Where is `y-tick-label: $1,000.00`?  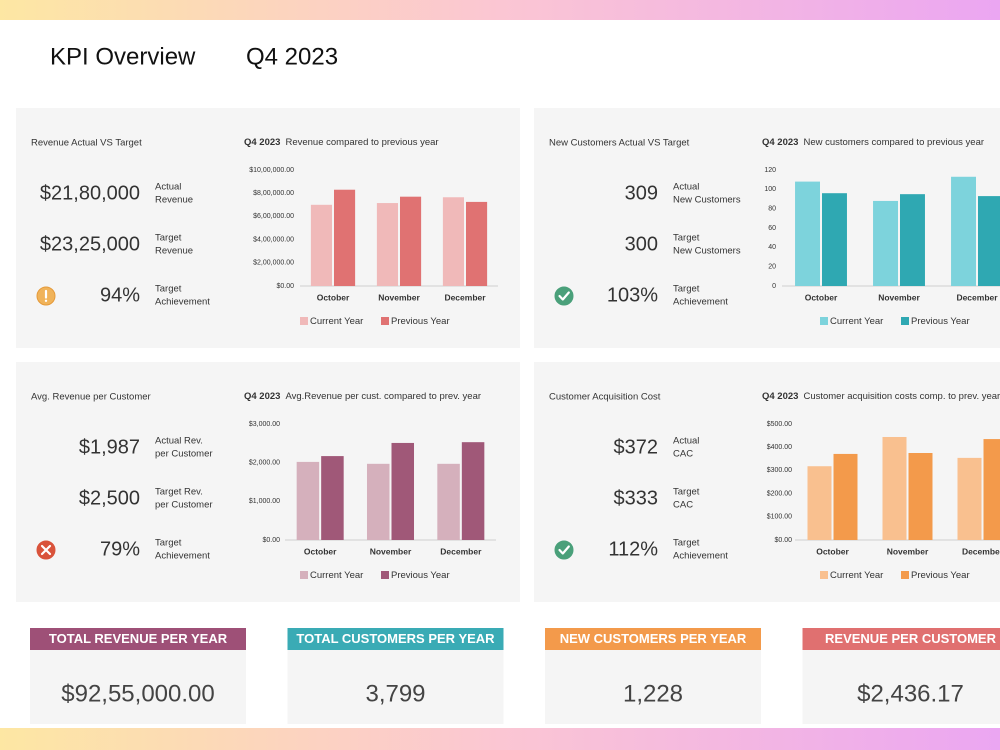
y-tick-label: $1,000.00 is located at coordinates (264, 501).